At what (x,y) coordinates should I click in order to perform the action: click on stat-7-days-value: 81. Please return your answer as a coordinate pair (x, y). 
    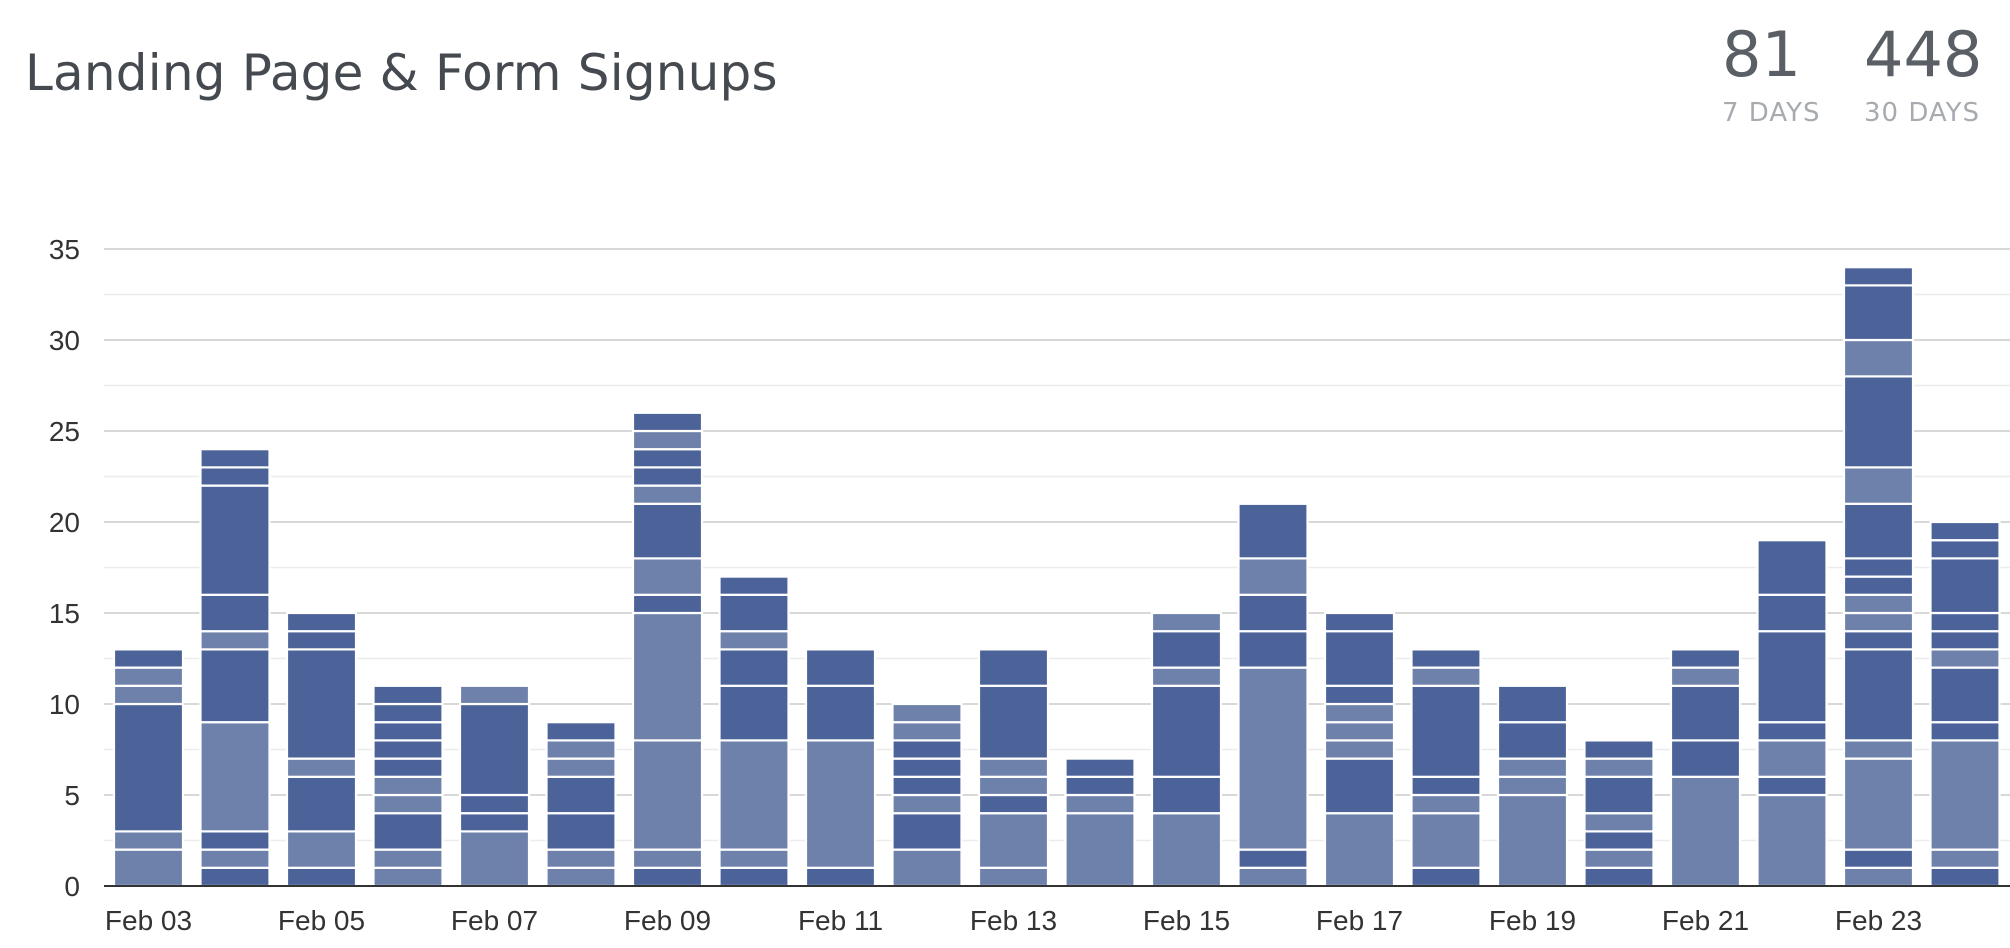
    Looking at the image, I should click on (1761, 54).